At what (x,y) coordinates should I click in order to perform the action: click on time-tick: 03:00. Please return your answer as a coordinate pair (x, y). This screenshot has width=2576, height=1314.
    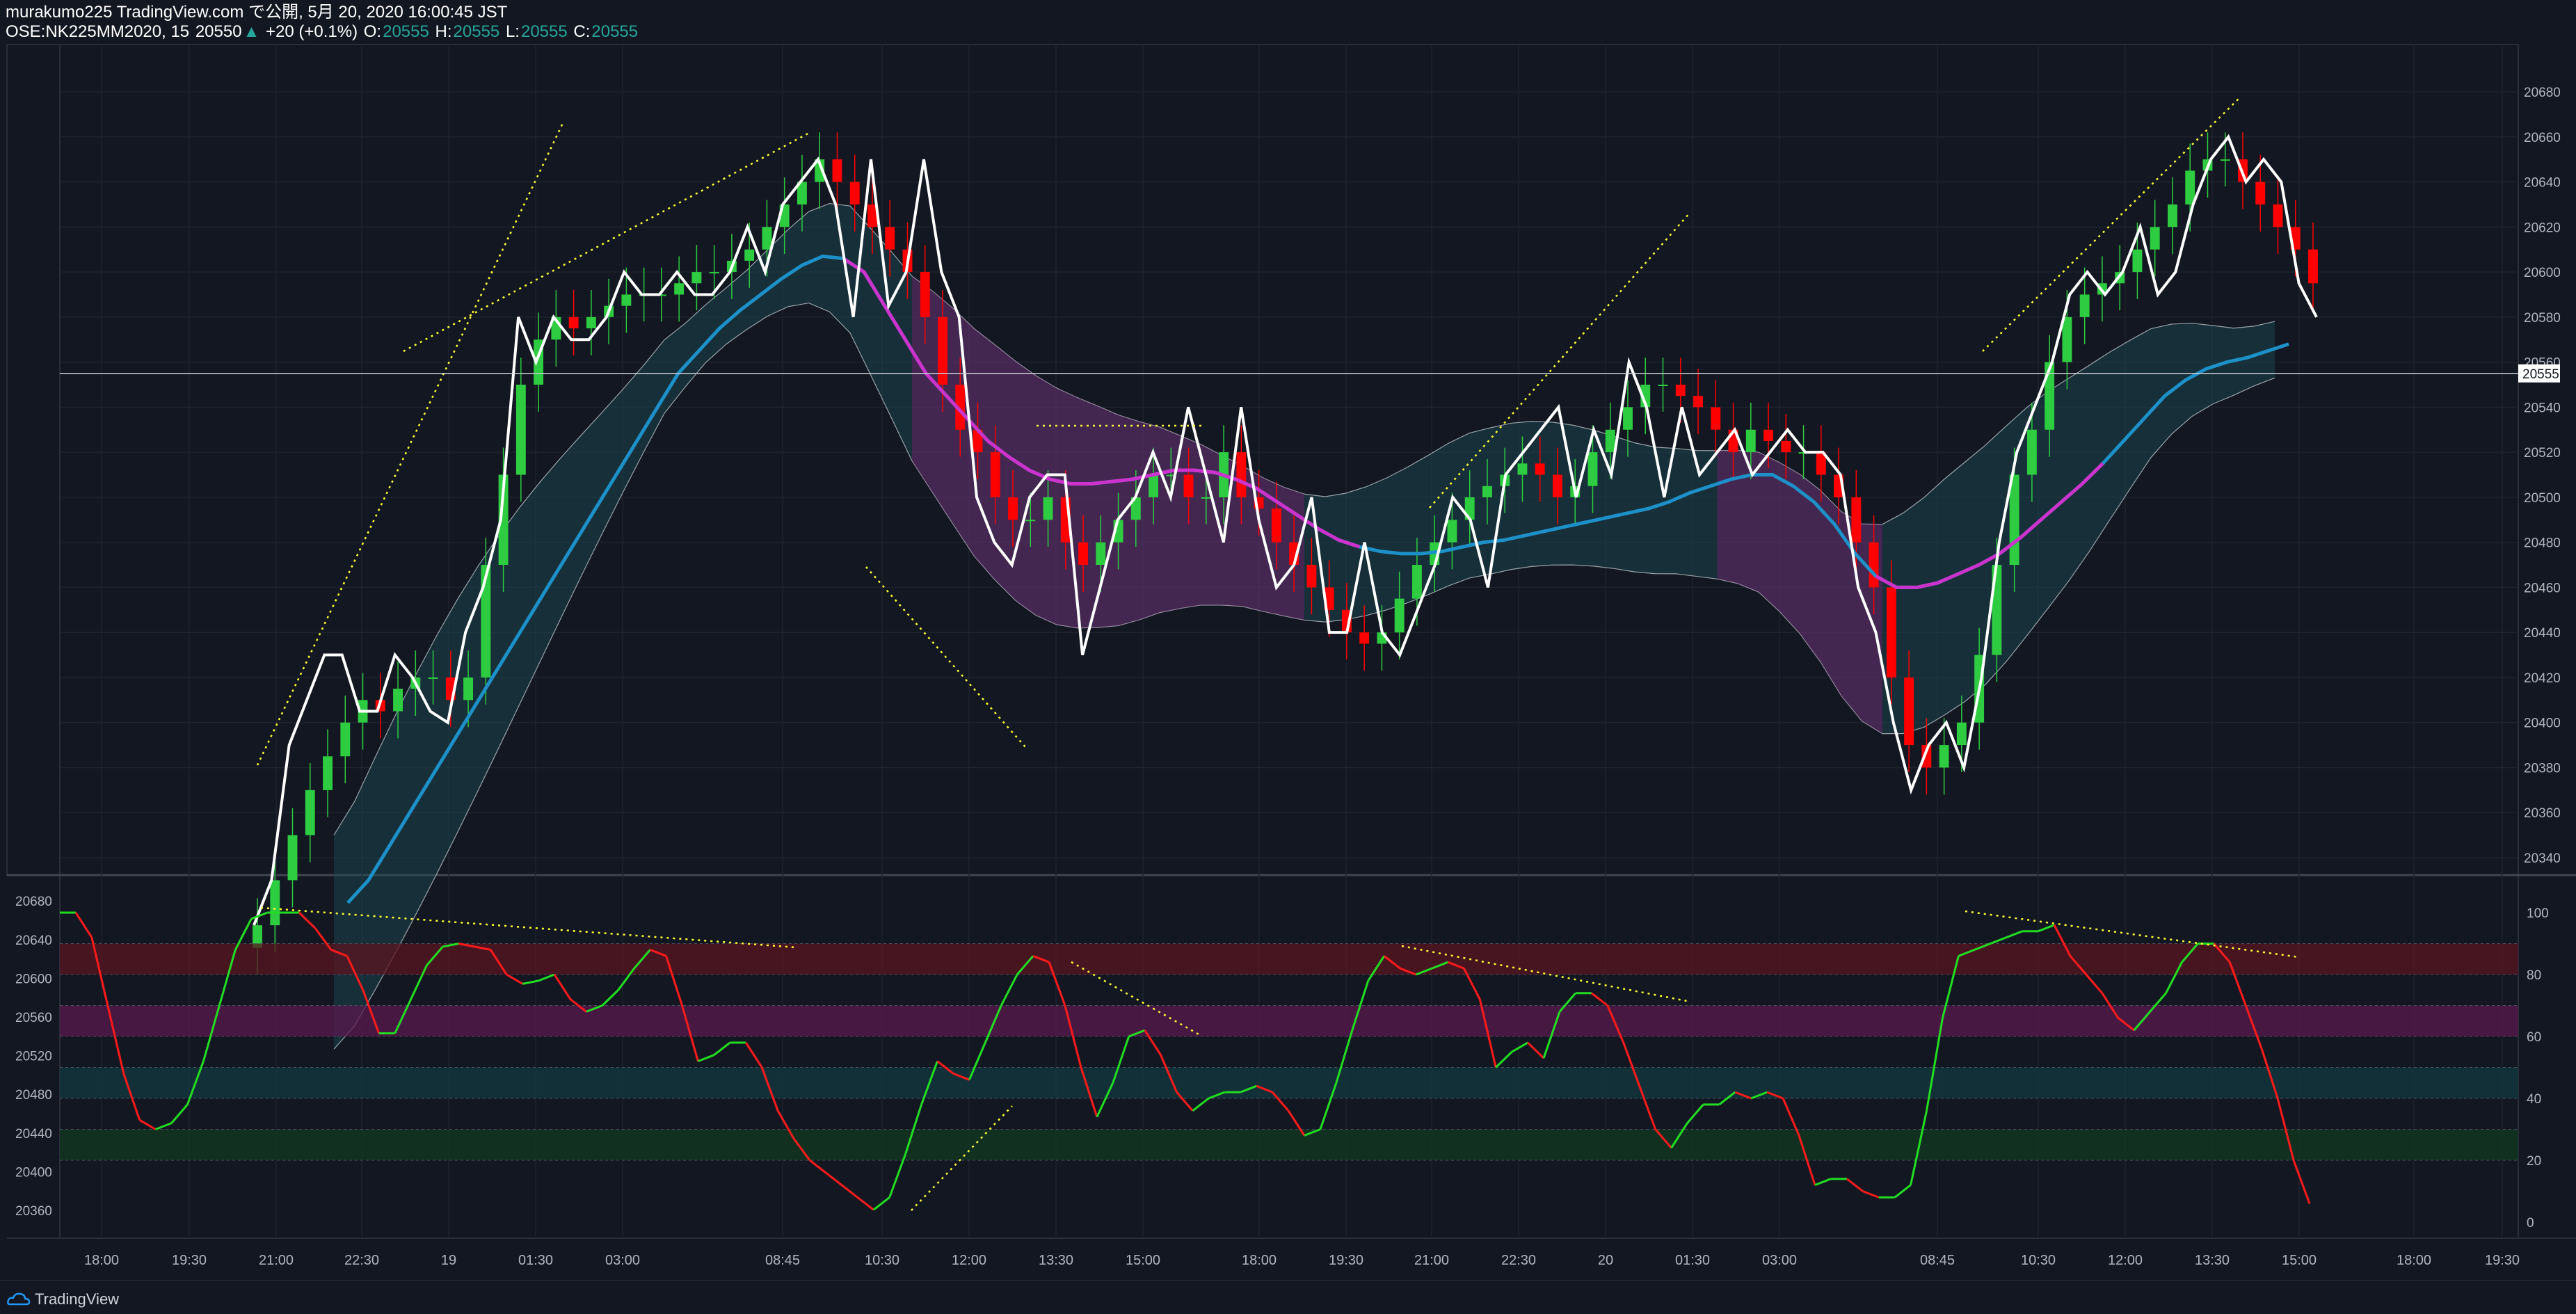
    Looking at the image, I should click on (622, 1260).